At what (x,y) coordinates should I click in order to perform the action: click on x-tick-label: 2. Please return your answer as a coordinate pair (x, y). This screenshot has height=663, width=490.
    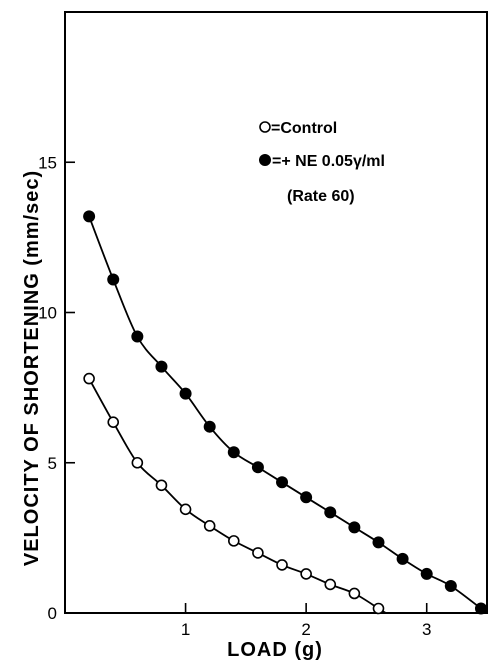
    Looking at the image, I should click on (305, 629).